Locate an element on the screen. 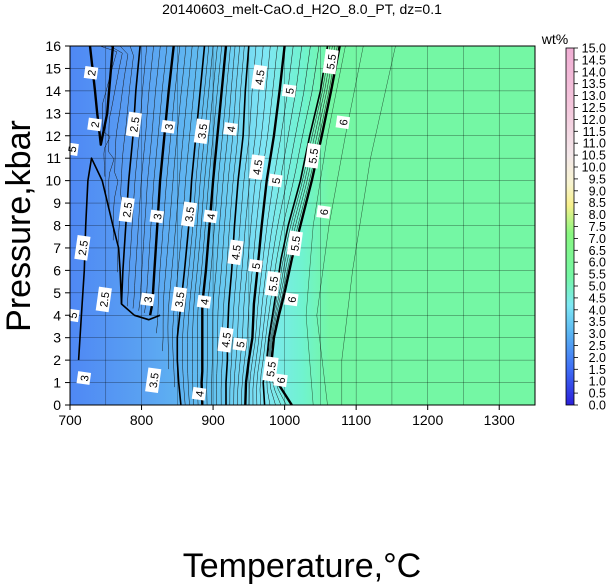 The image size is (608, 587). contour-label: 4.5 is located at coordinates (256, 167).